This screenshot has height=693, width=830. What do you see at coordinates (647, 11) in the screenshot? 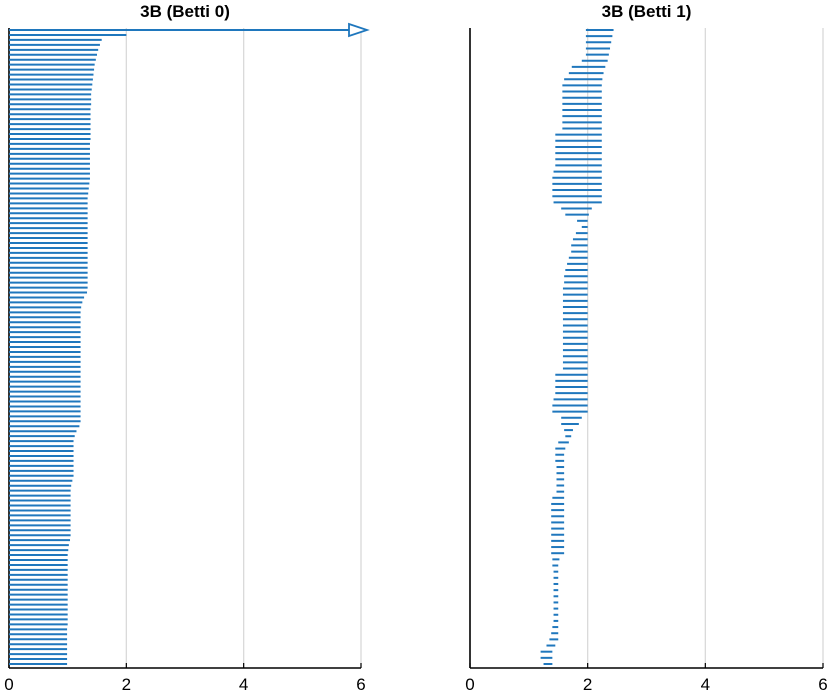
I see `betti-1-title: 3B (Betti 1)` at bounding box center [647, 11].